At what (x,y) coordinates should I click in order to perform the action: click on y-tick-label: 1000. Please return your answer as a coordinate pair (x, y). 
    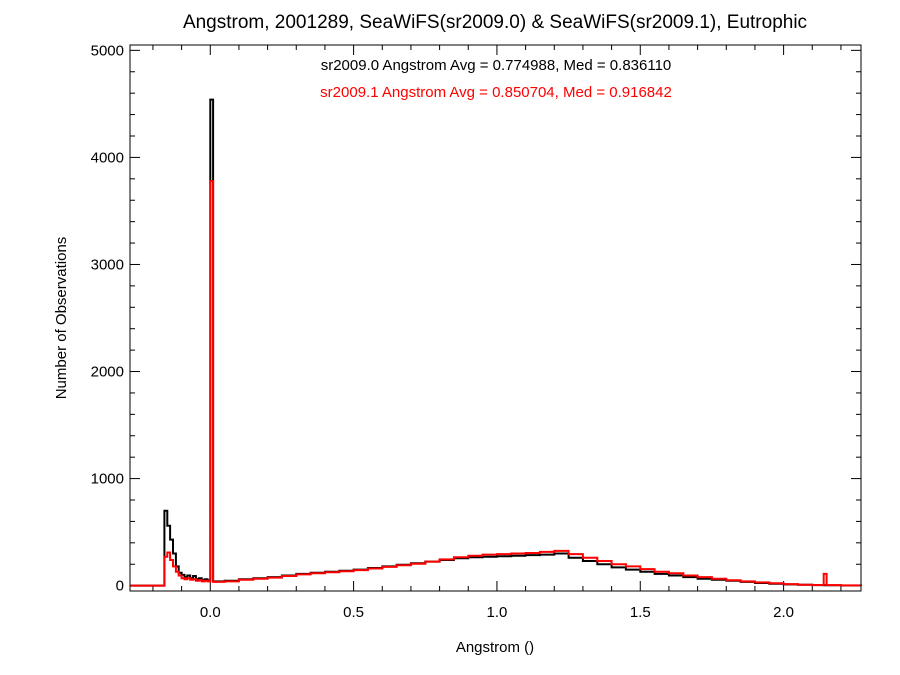
    Looking at the image, I should click on (107, 479).